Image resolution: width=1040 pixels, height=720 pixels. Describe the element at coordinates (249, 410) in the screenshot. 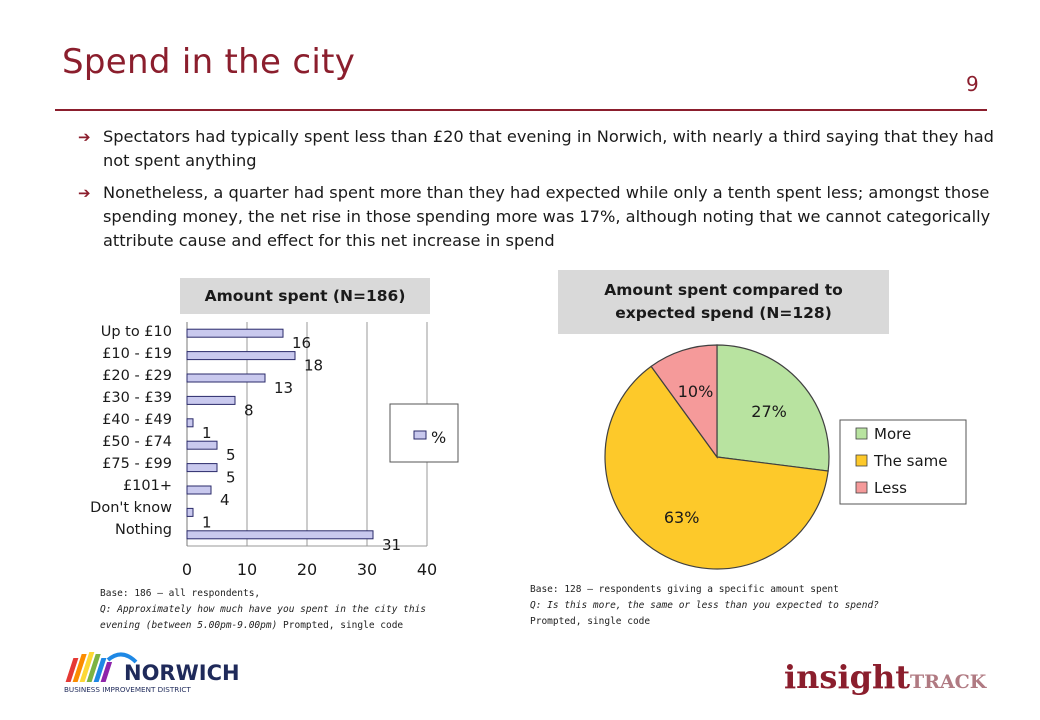

I see `bar-value-label: 8` at that location.